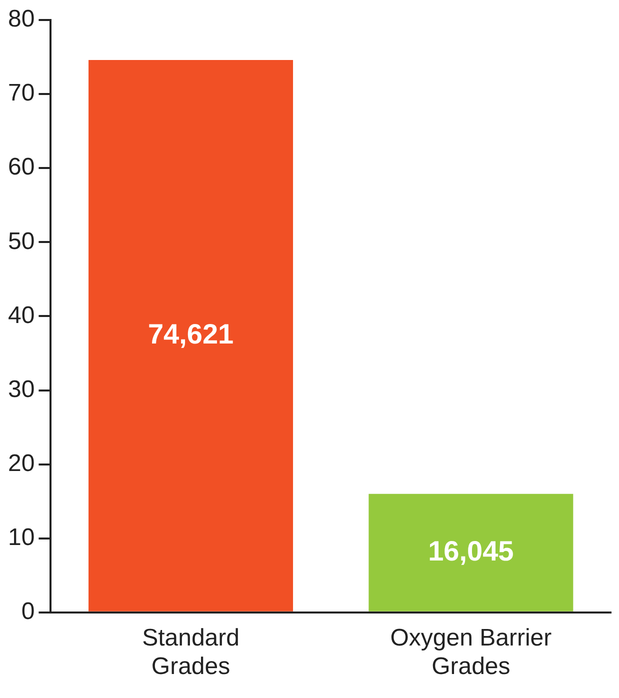  What do you see at coordinates (191, 652) in the screenshot?
I see `x-tick-label: Standard Grades` at bounding box center [191, 652].